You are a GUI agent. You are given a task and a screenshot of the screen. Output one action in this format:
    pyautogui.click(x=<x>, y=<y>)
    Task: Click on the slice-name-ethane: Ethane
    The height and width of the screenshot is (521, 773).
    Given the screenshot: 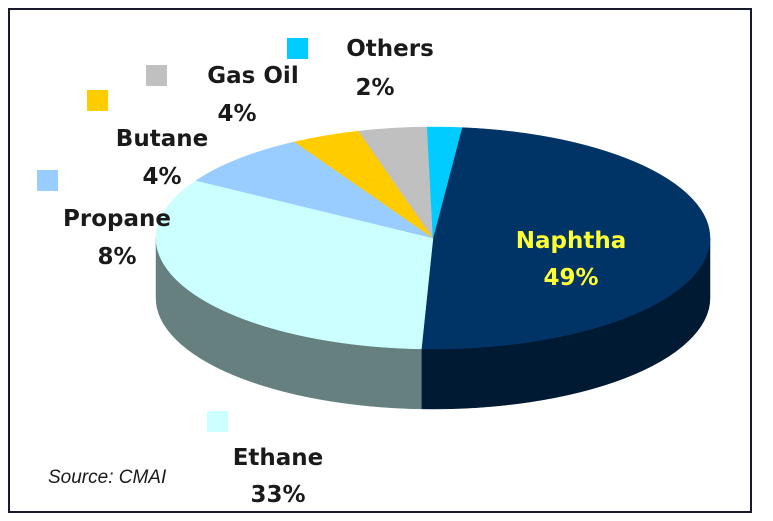 What is the action you would take?
    pyautogui.click(x=278, y=458)
    